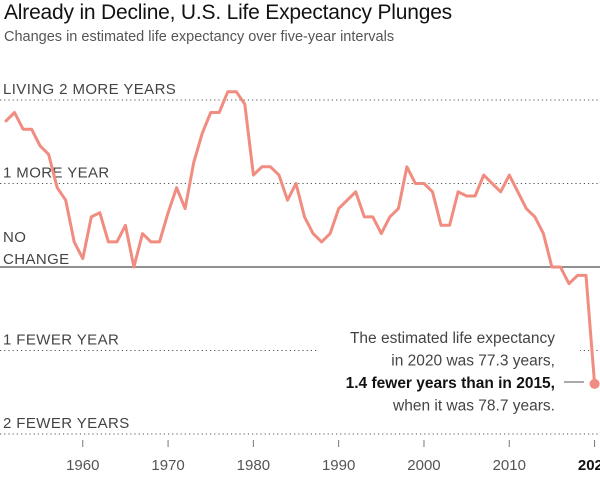  What do you see at coordinates (473, 361) in the screenshot?
I see `annotation-line: in 2020 was 77.3 years,` at bounding box center [473, 361].